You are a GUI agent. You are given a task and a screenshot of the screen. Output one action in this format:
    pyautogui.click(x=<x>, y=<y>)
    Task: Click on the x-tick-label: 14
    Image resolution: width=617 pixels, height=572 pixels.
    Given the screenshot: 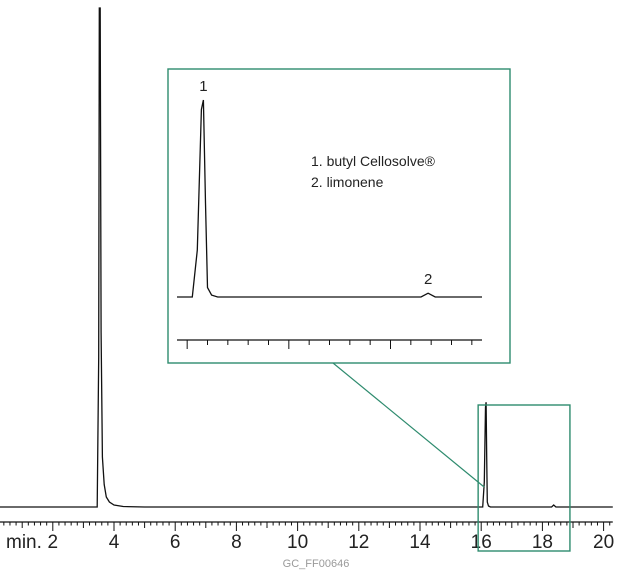 What is the action you would take?
    pyautogui.click(x=420, y=542)
    